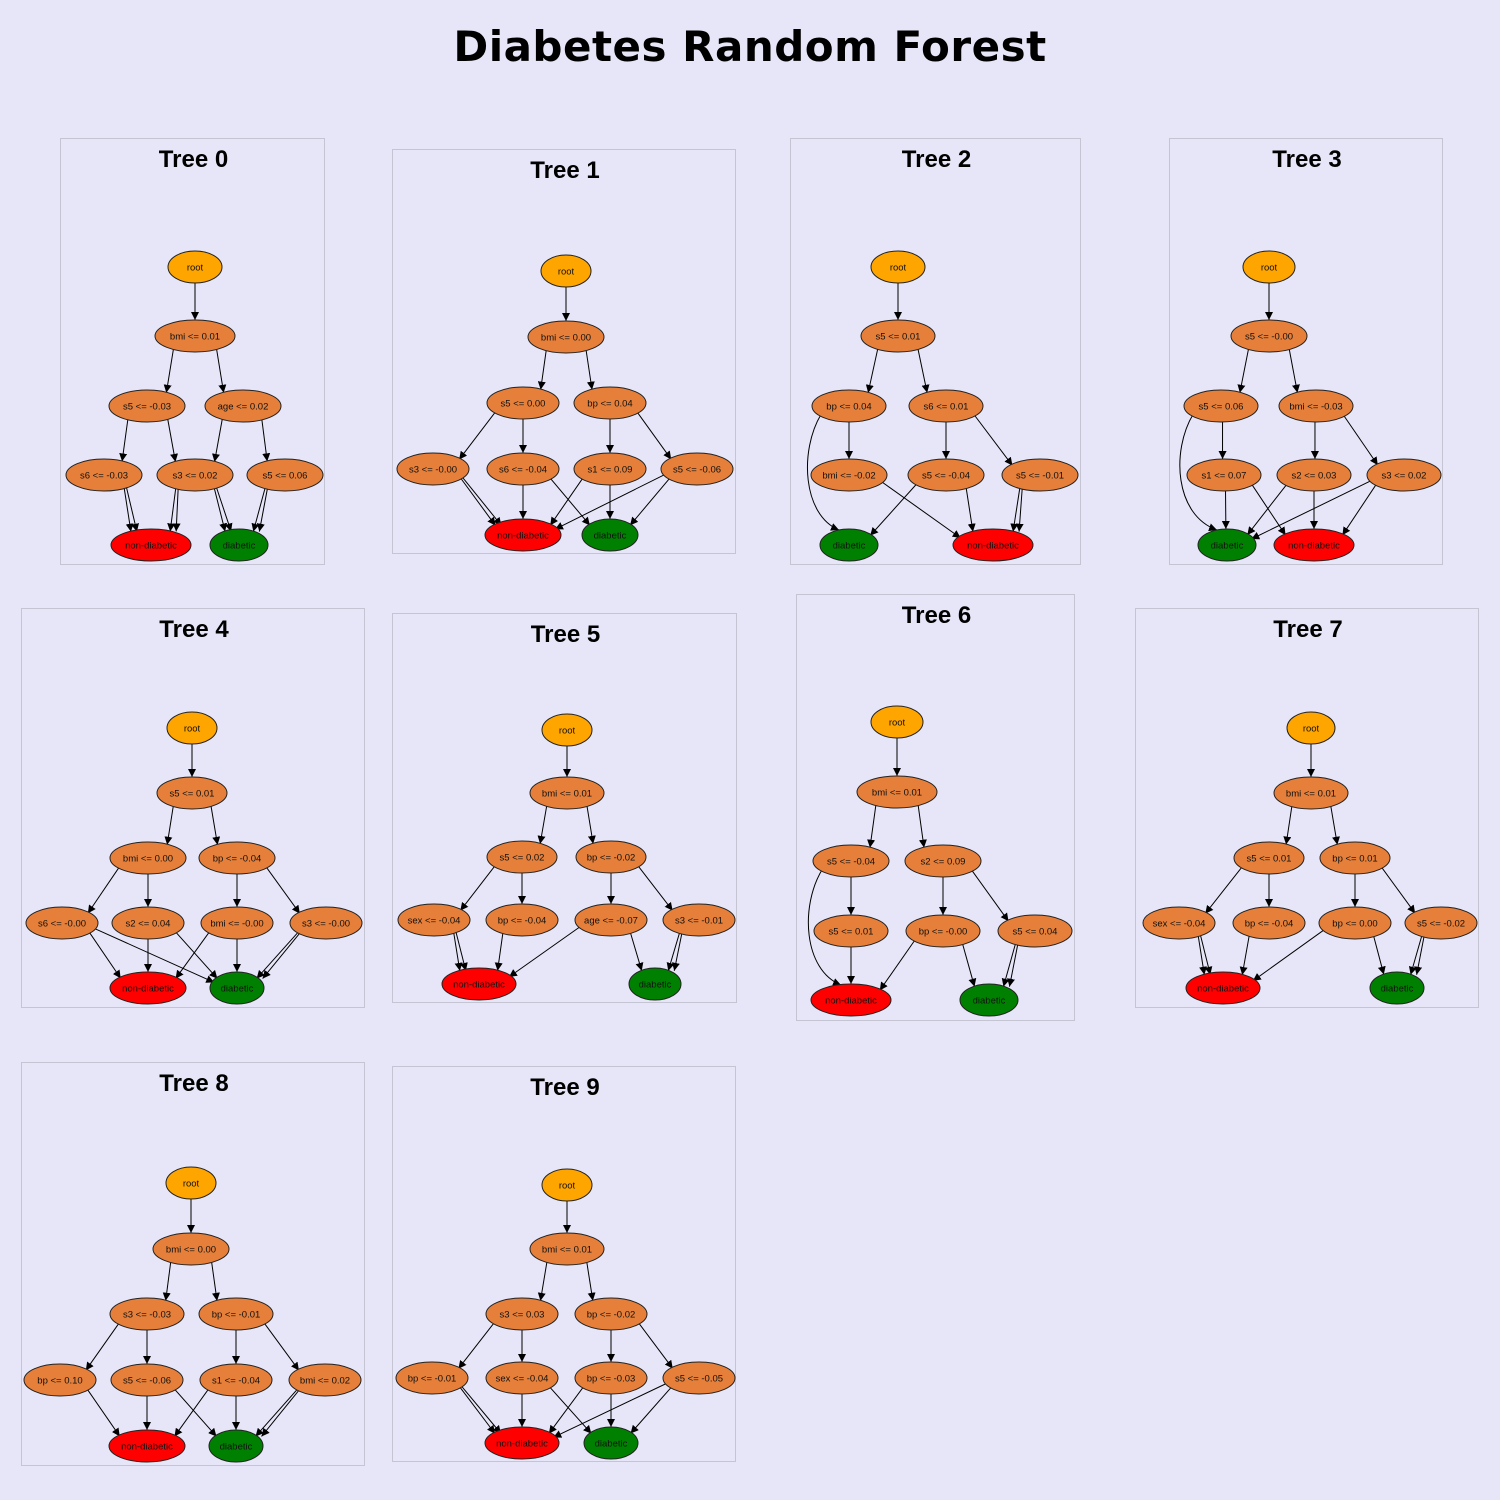 This screenshot has height=1500, width=1500. I want to click on split-node: bp <= -0.03, so click(611, 1378).